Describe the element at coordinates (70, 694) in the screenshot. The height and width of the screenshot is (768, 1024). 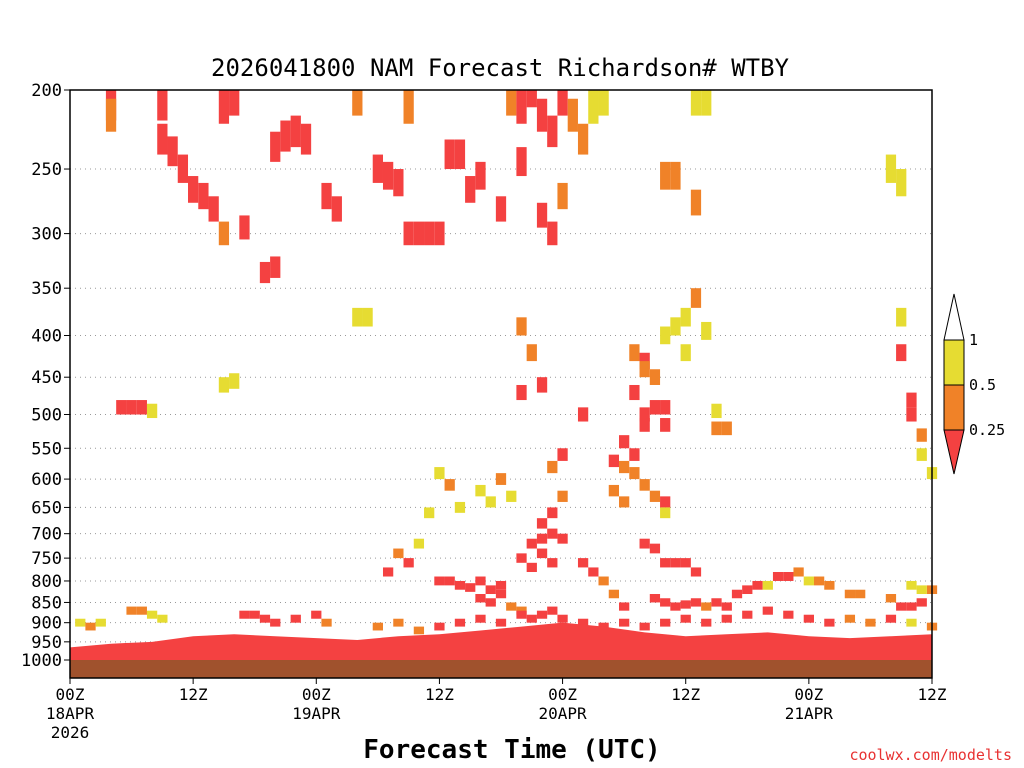
I see `x-tick-label: 00Z` at that location.